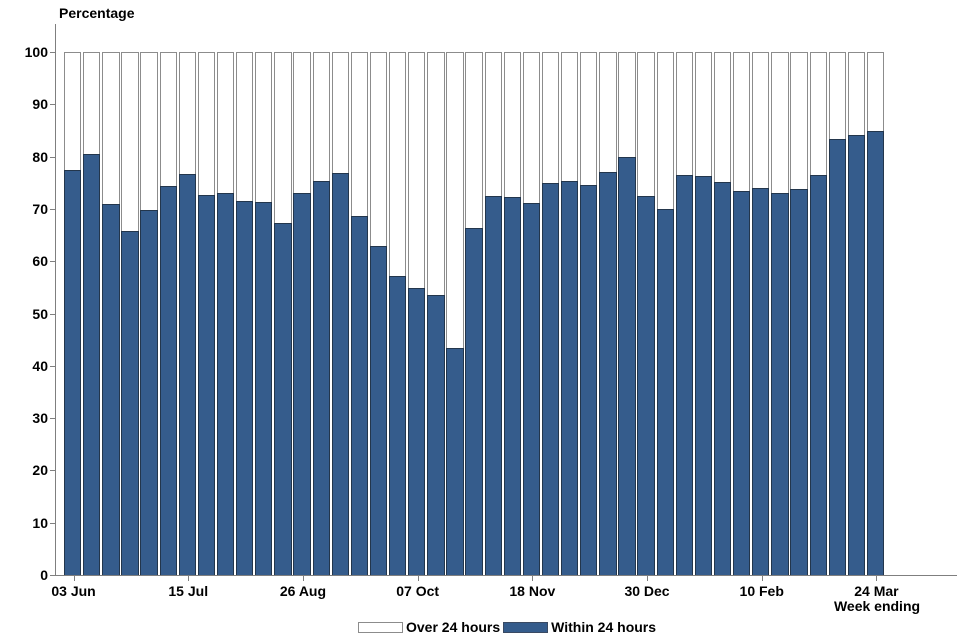 The image size is (960, 640). What do you see at coordinates (40, 313) in the screenshot?
I see `y-tick-label-50: 50` at bounding box center [40, 313].